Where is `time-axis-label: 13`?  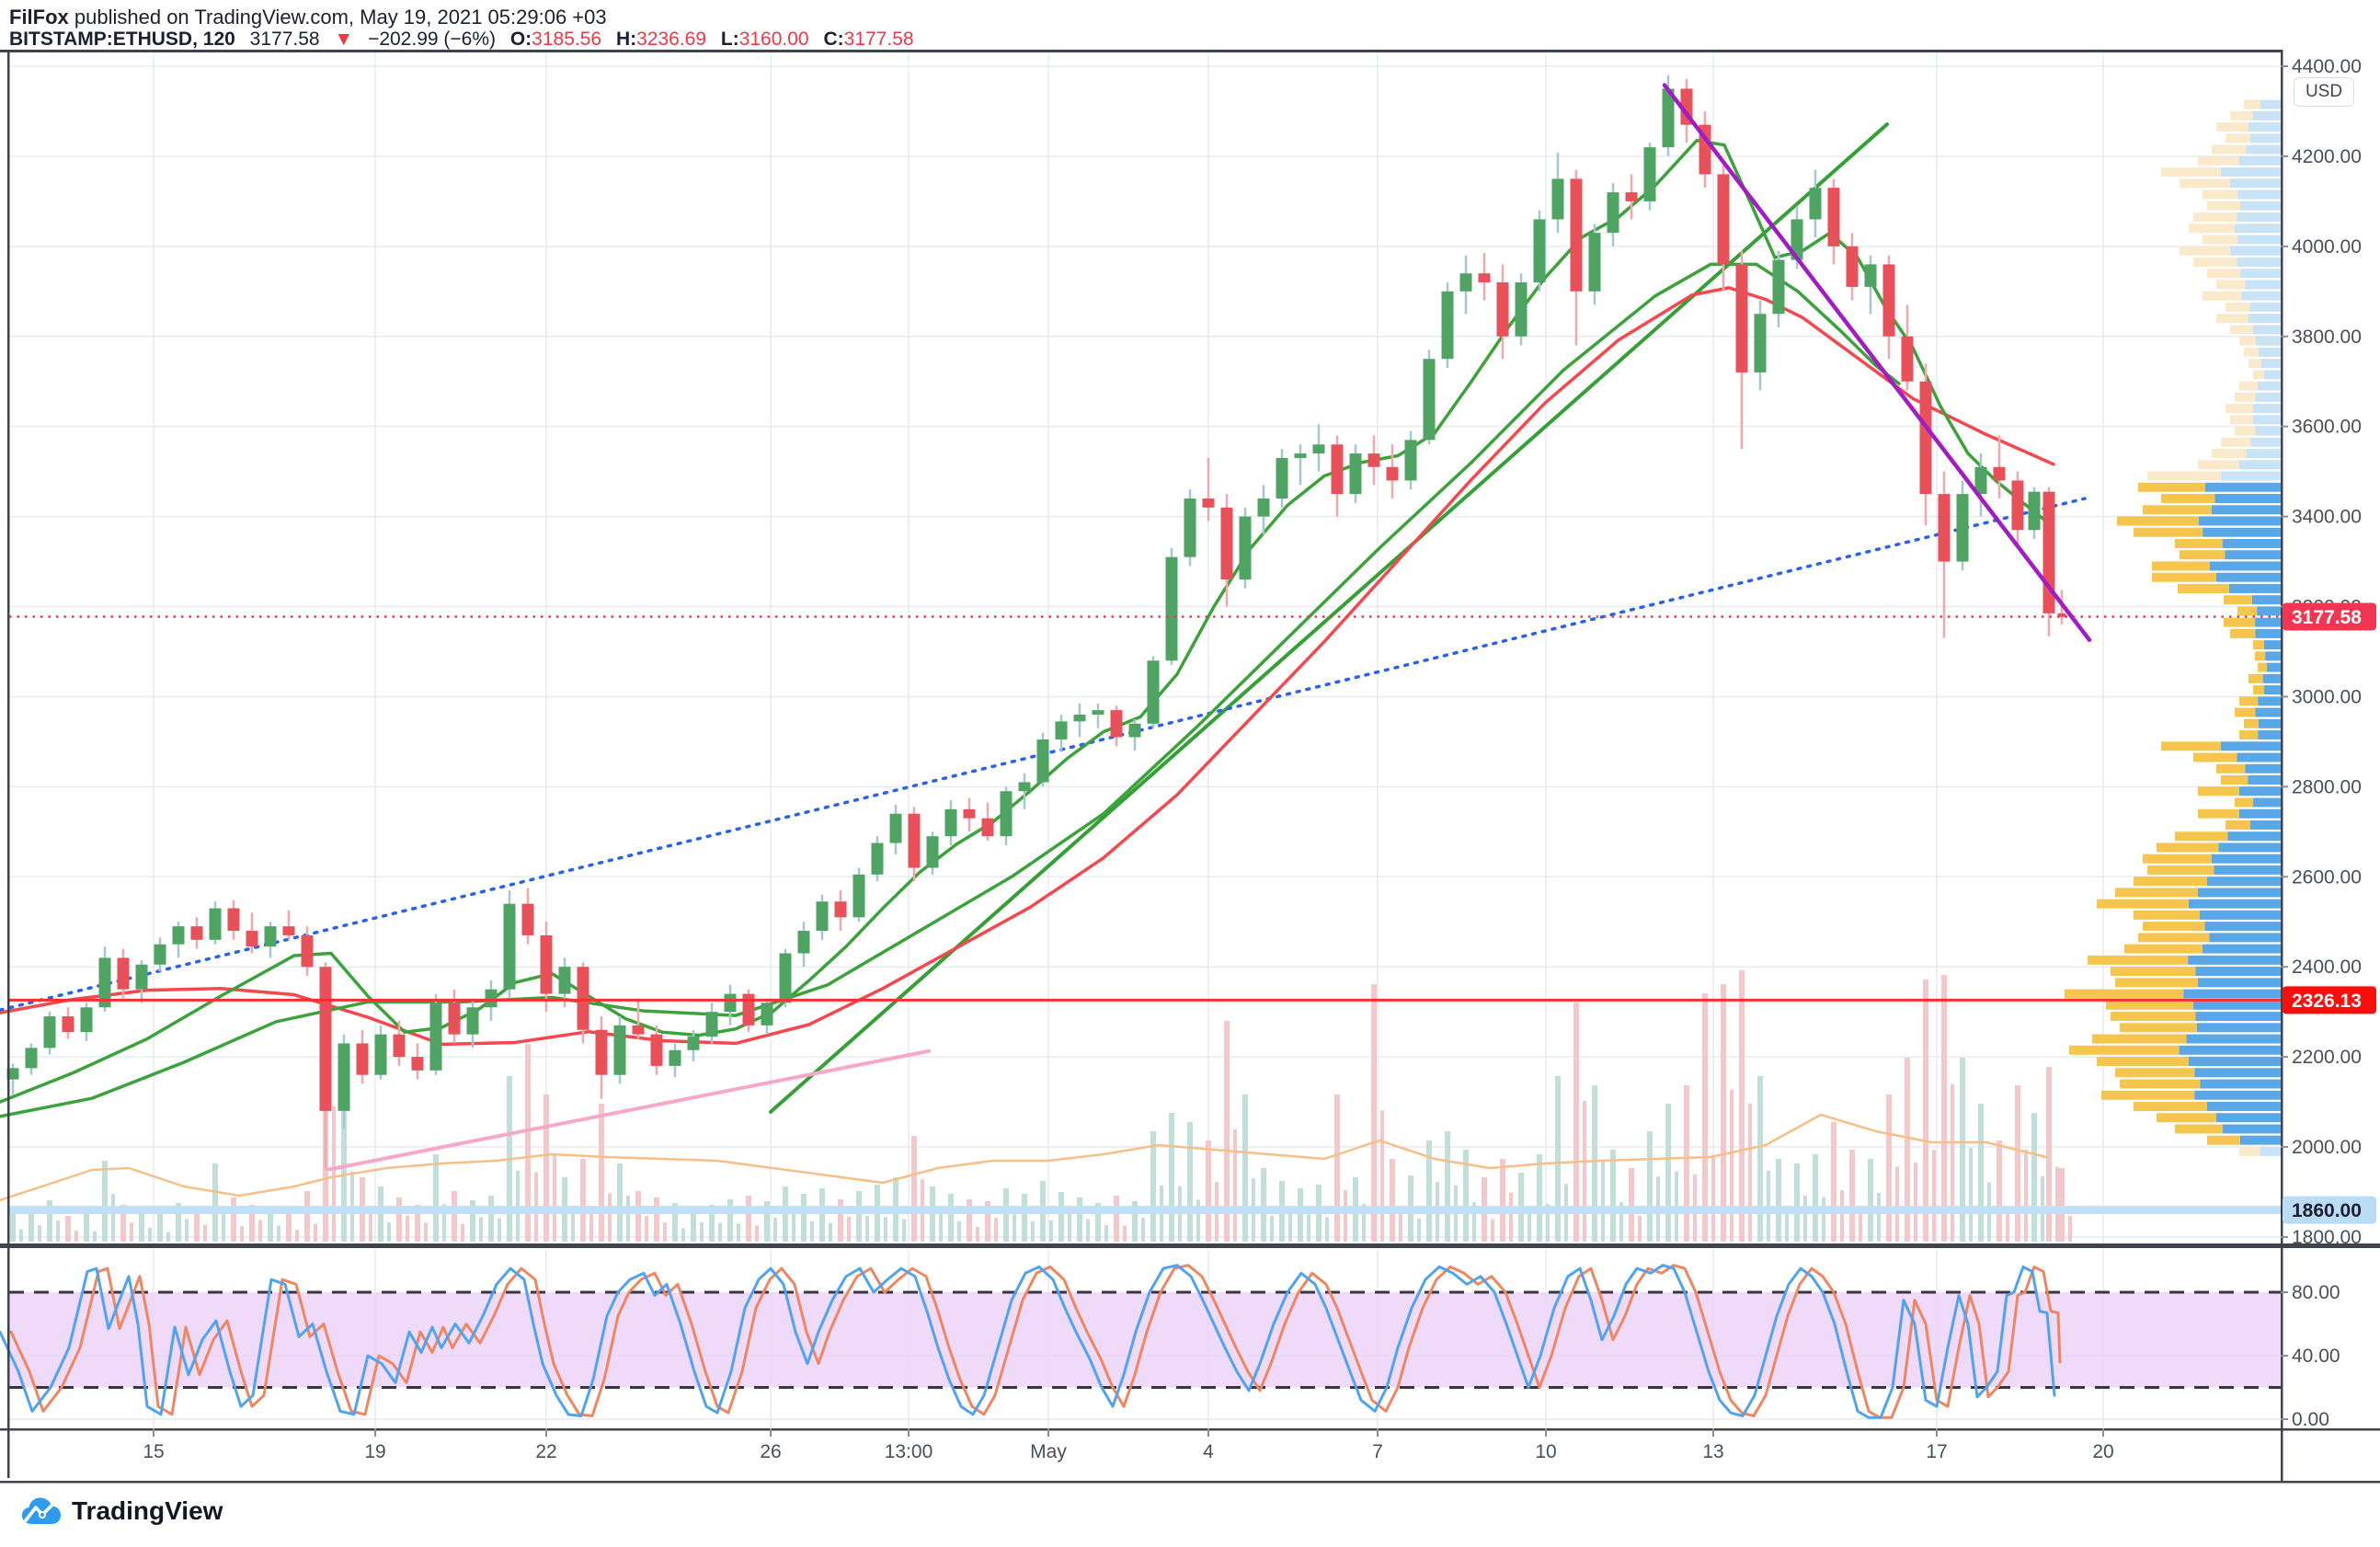
time-axis-label: 13 is located at coordinates (1712, 1451).